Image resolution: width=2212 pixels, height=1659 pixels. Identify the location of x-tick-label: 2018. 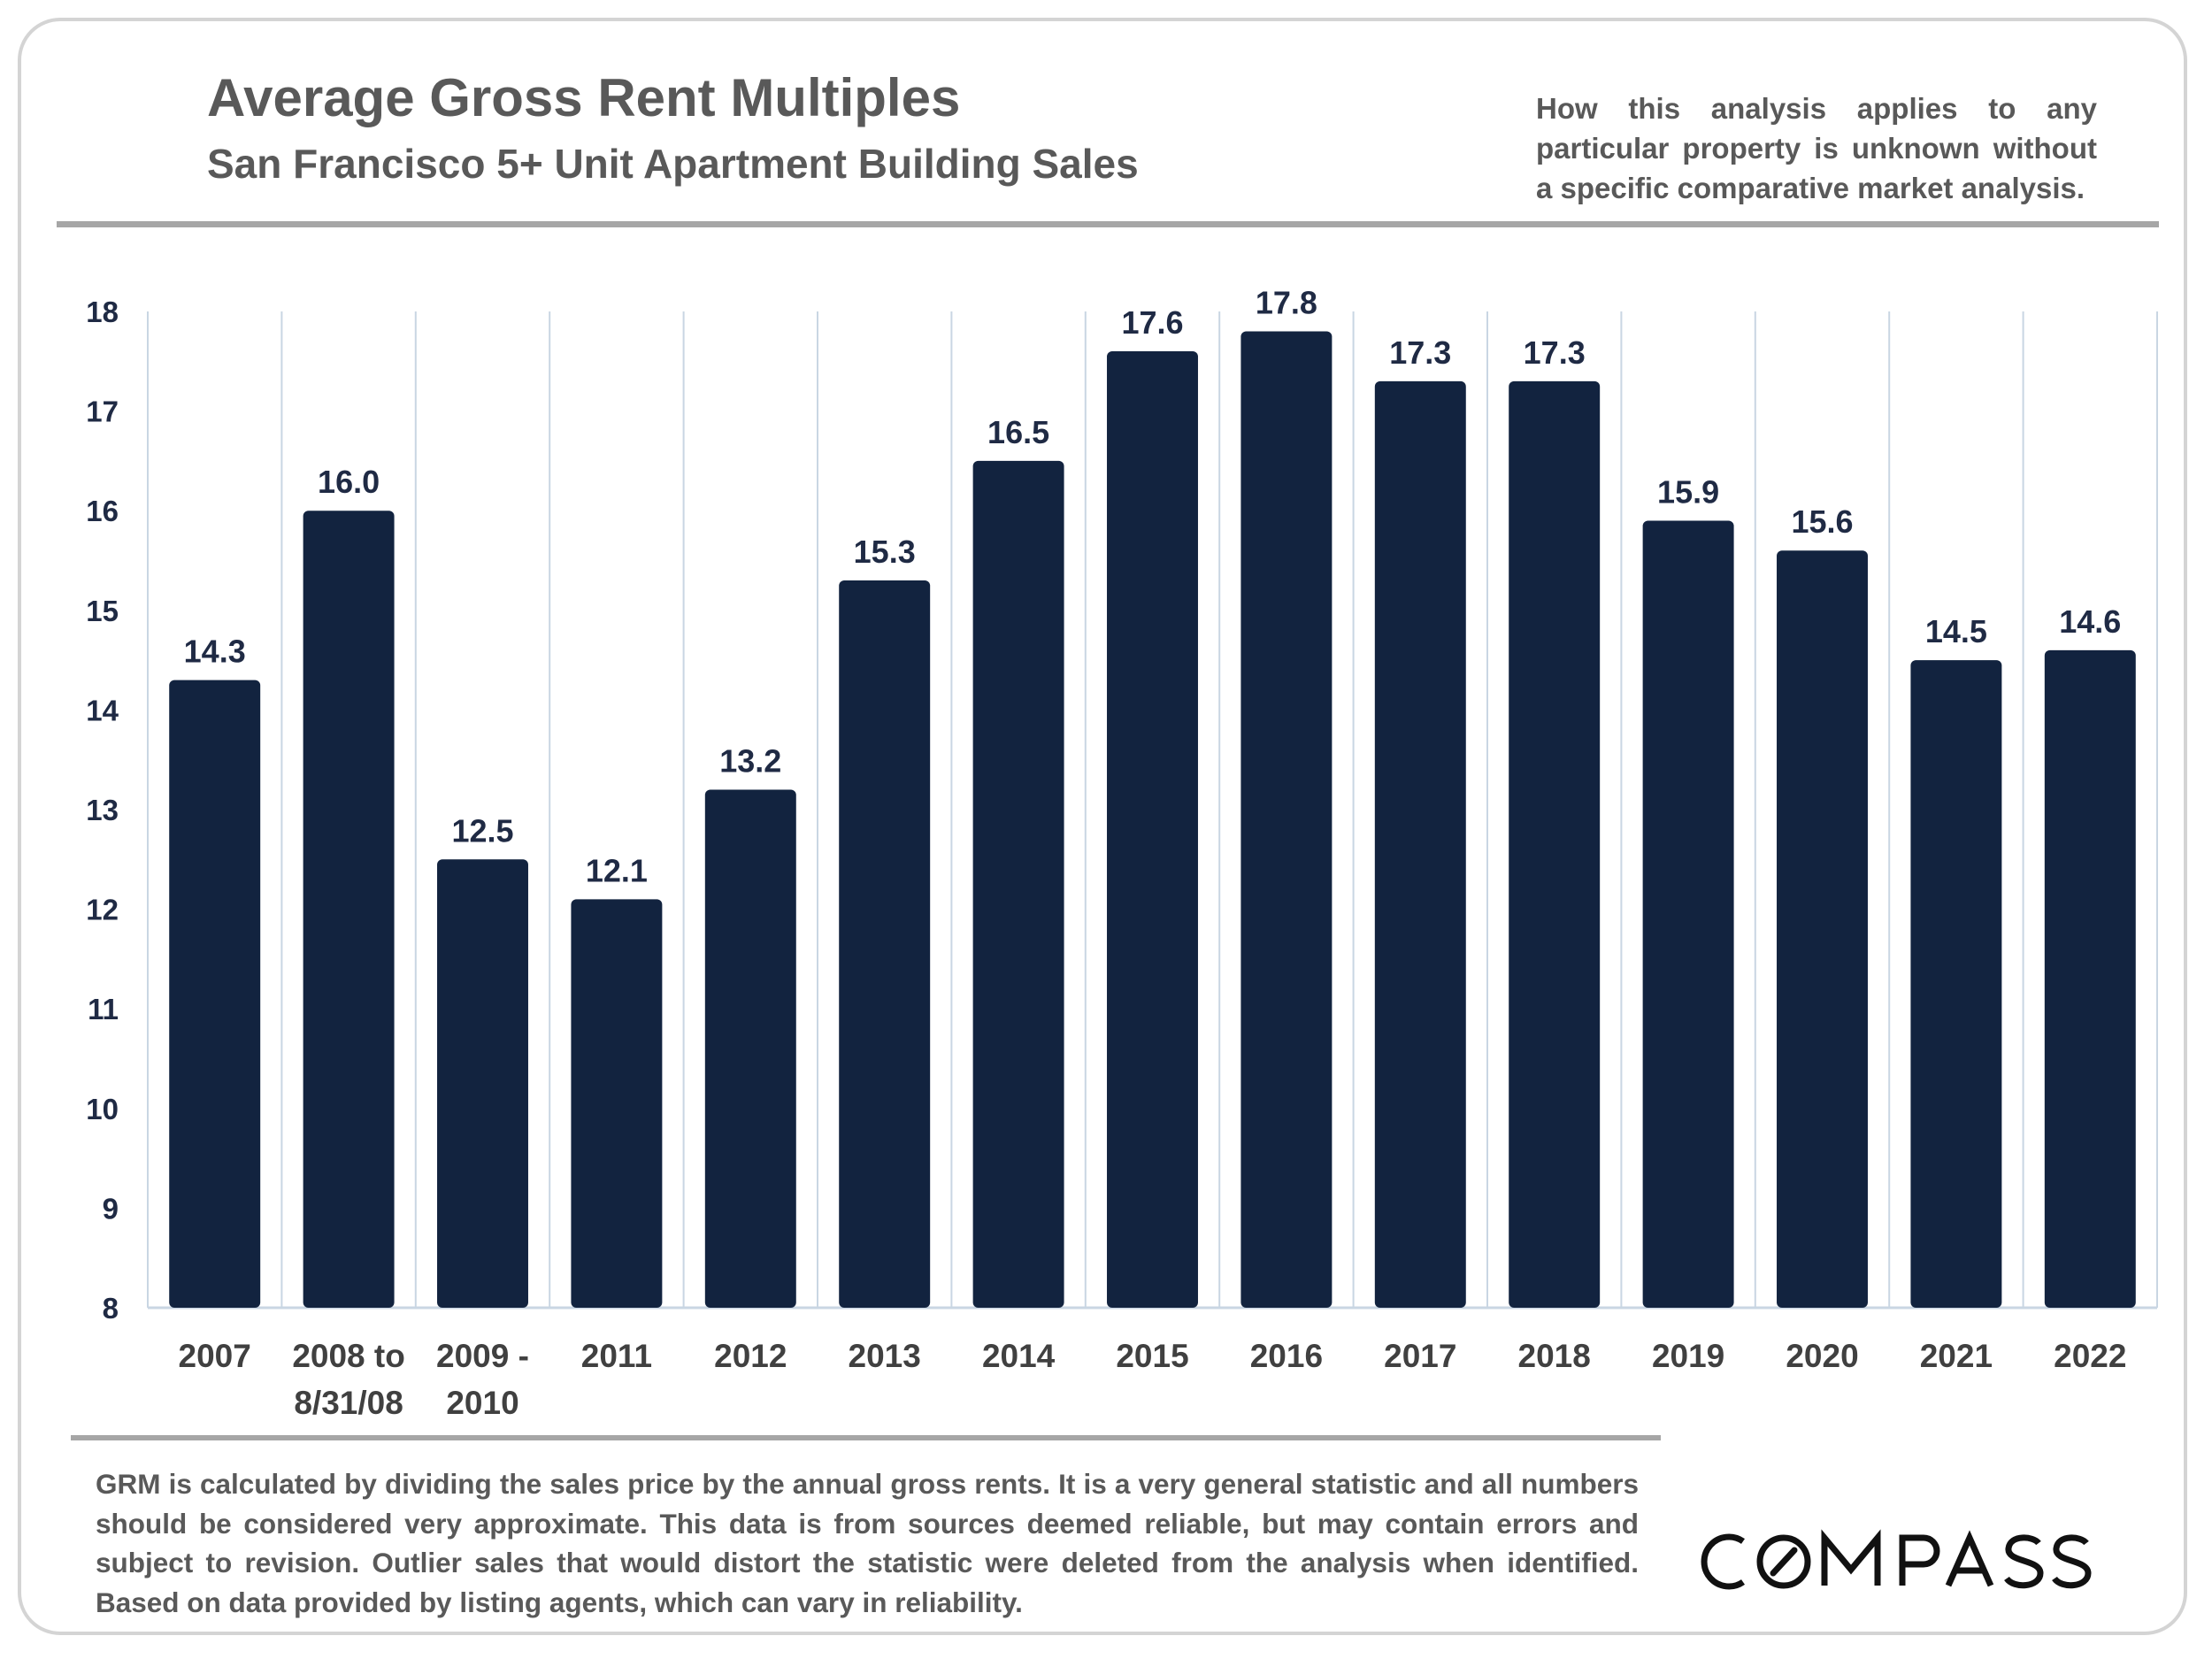
(1555, 1356).